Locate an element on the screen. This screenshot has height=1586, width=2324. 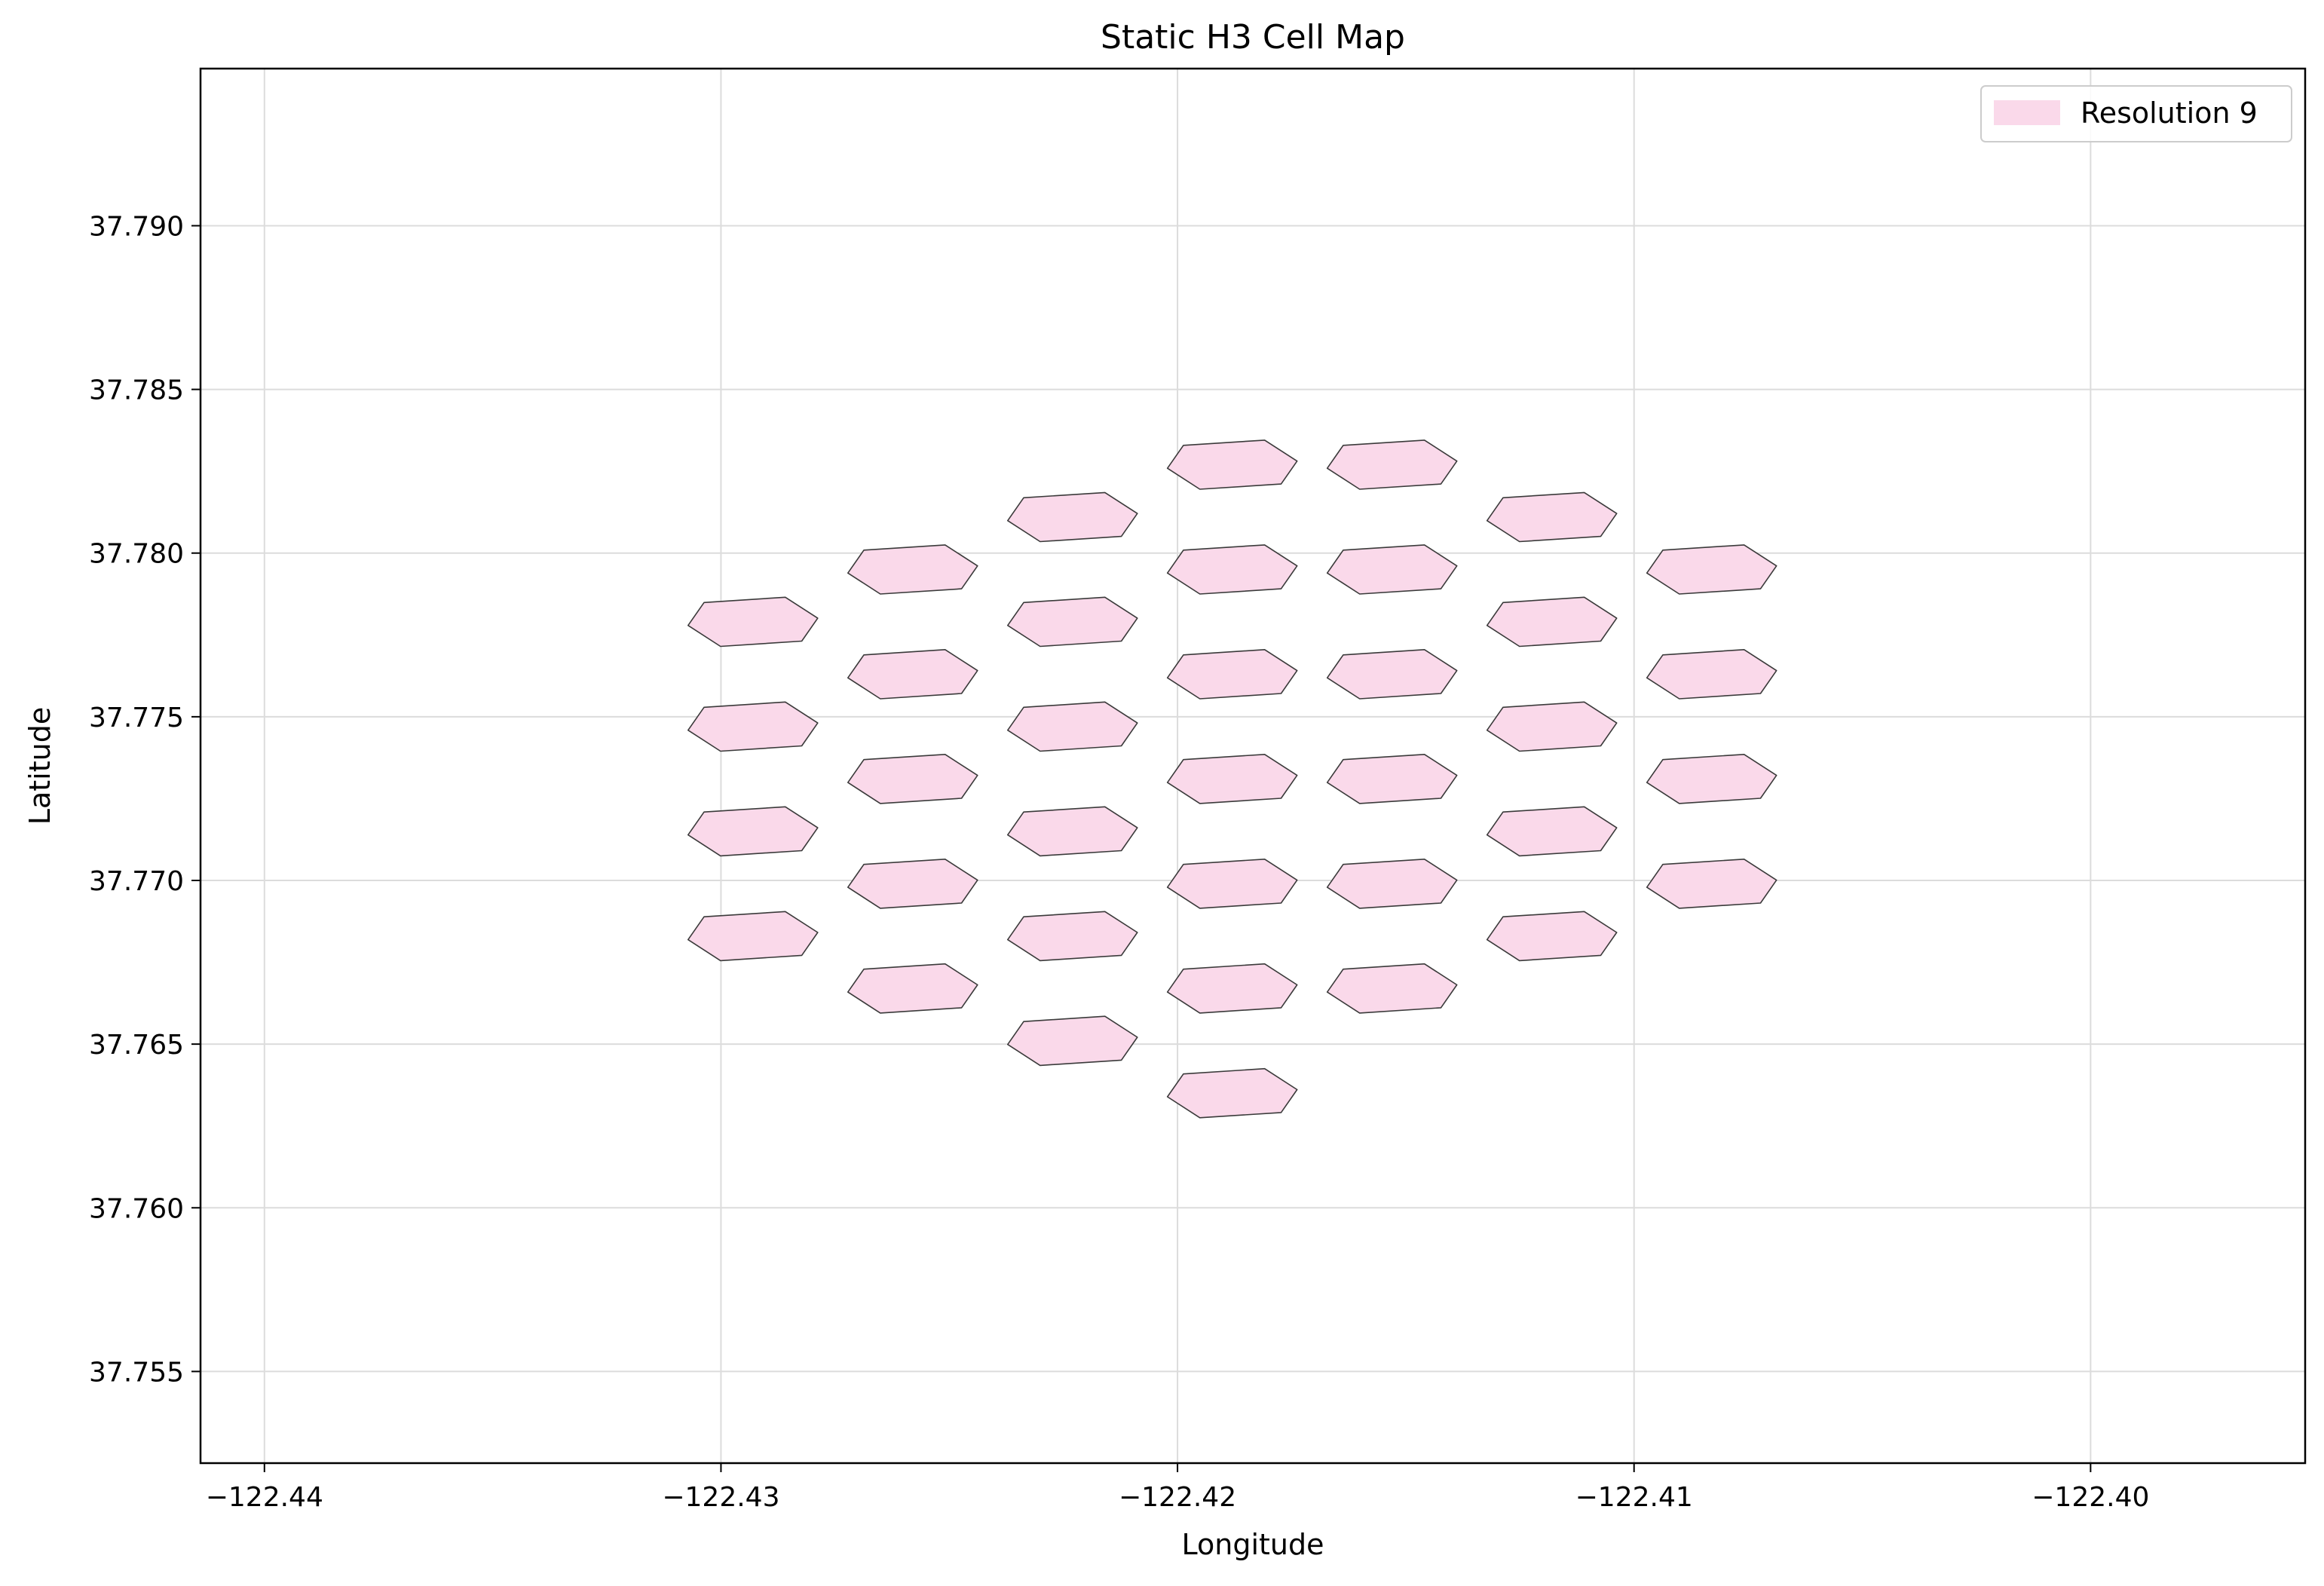
x-tick-label: −122.40 is located at coordinates (2090, 1498).